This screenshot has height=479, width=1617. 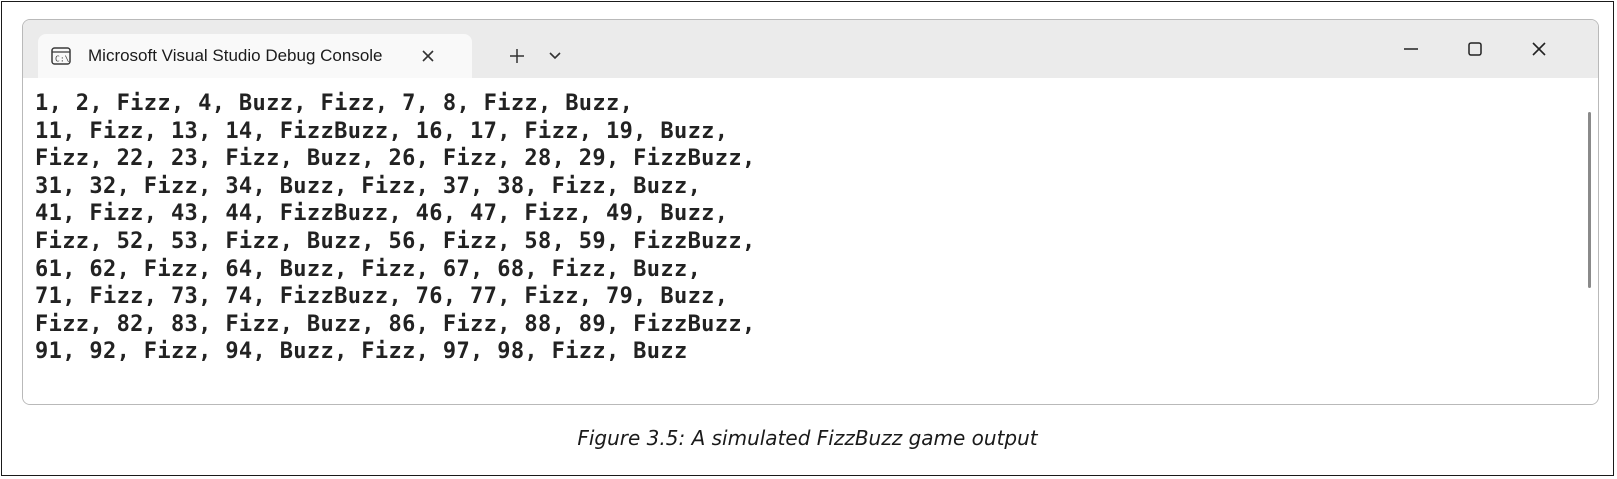 I want to click on plus-icon, so click(x=517, y=56).